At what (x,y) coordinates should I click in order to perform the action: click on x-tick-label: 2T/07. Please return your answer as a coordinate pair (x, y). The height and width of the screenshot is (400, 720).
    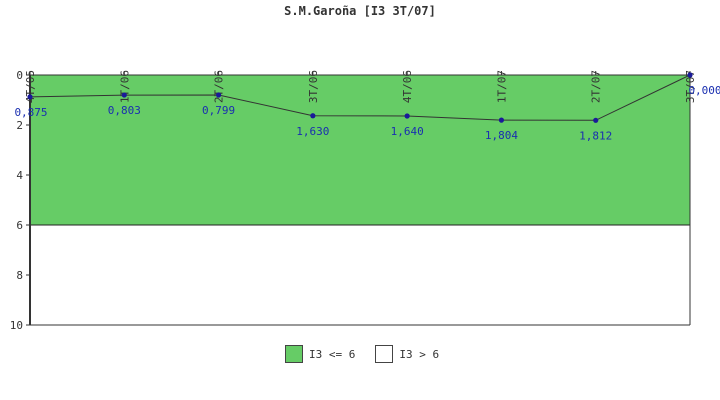
    Looking at the image, I should click on (596, 86).